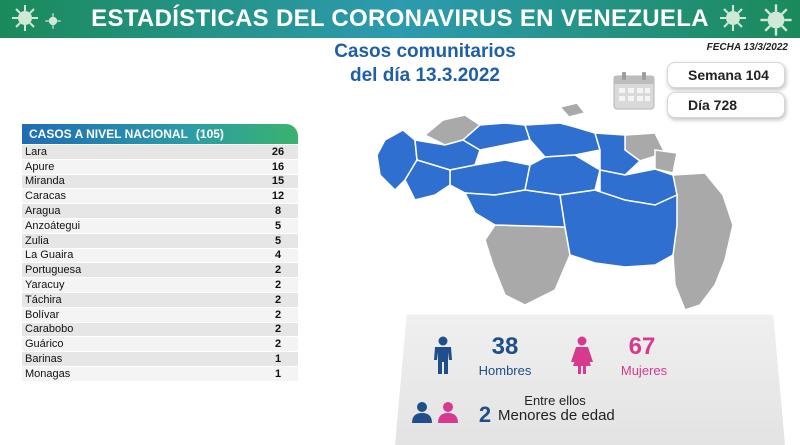 The image size is (800, 445). I want to click on week-badge: Semana 104, so click(726, 75).